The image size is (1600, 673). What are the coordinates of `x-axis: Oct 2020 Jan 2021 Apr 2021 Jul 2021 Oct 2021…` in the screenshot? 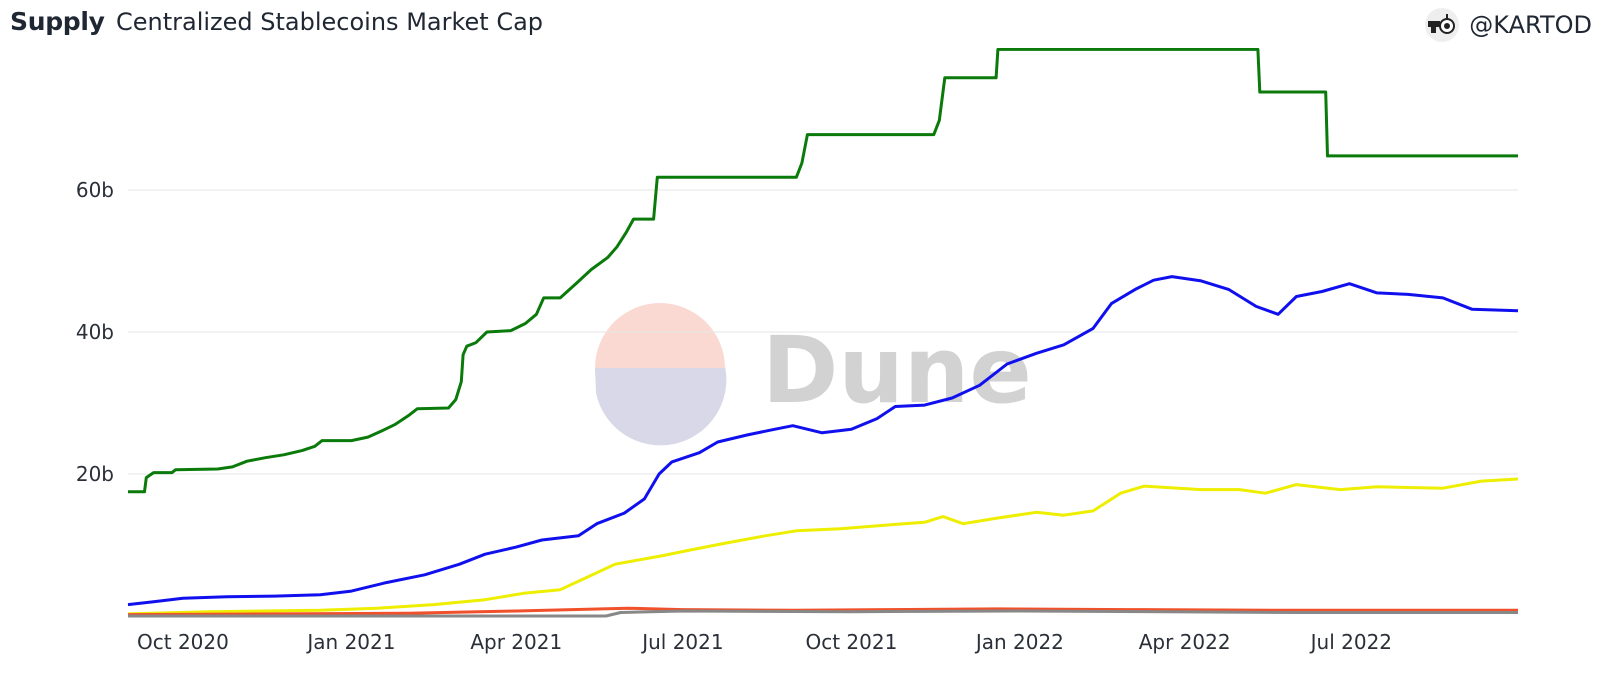 It's located at (764, 642).